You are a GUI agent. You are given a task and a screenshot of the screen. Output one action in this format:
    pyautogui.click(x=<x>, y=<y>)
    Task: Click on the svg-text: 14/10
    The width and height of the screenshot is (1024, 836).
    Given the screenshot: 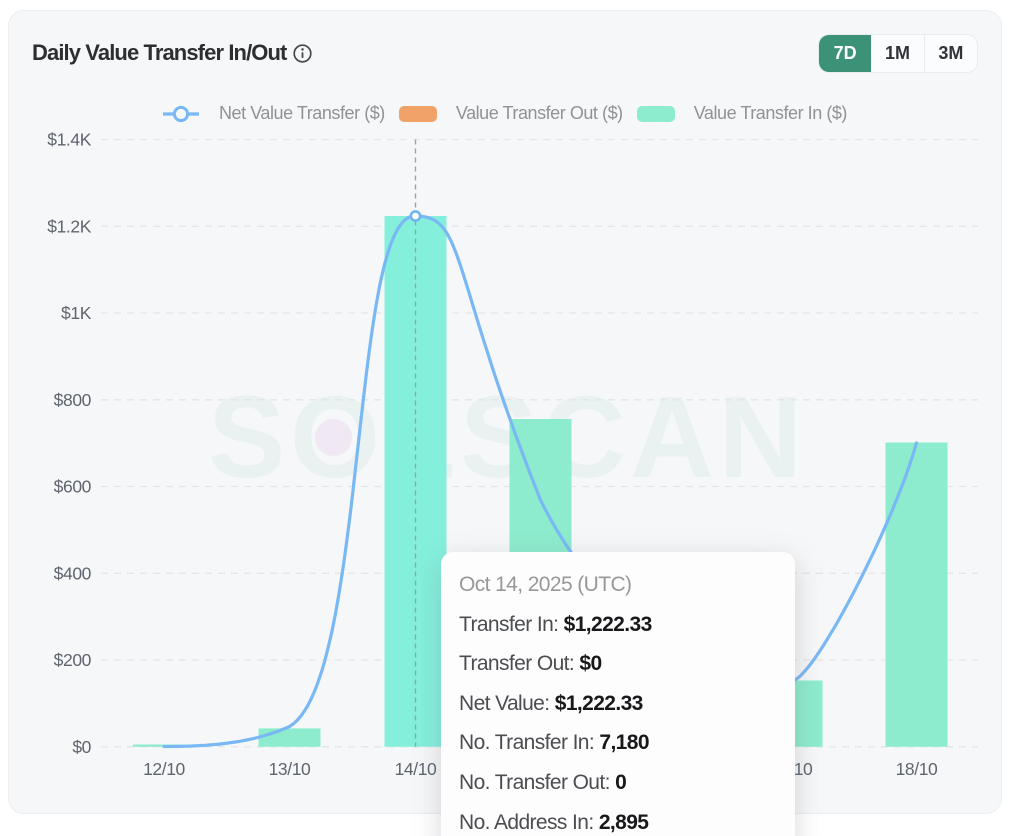 What is the action you would take?
    pyautogui.click(x=416, y=769)
    